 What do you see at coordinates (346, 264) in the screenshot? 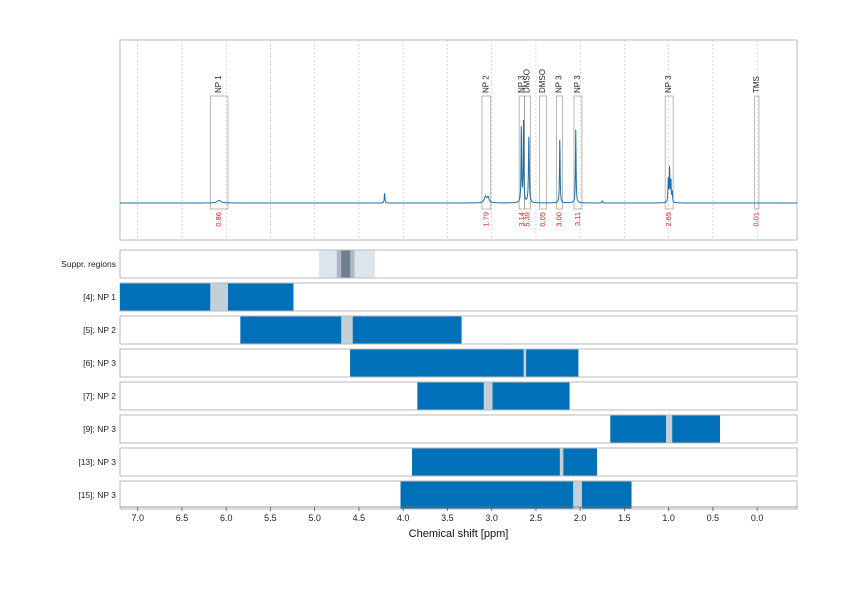
I see `suppressed-band` at bounding box center [346, 264].